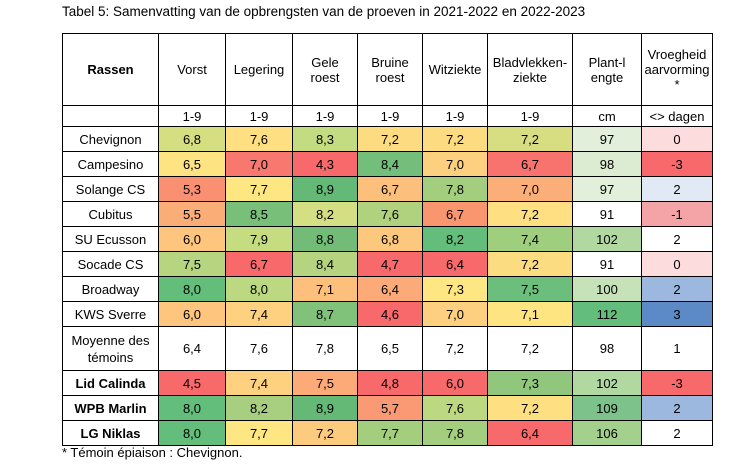 This screenshot has width=750, height=465. What do you see at coordinates (110, 264) in the screenshot?
I see `variety-name: Socade CS` at bounding box center [110, 264].